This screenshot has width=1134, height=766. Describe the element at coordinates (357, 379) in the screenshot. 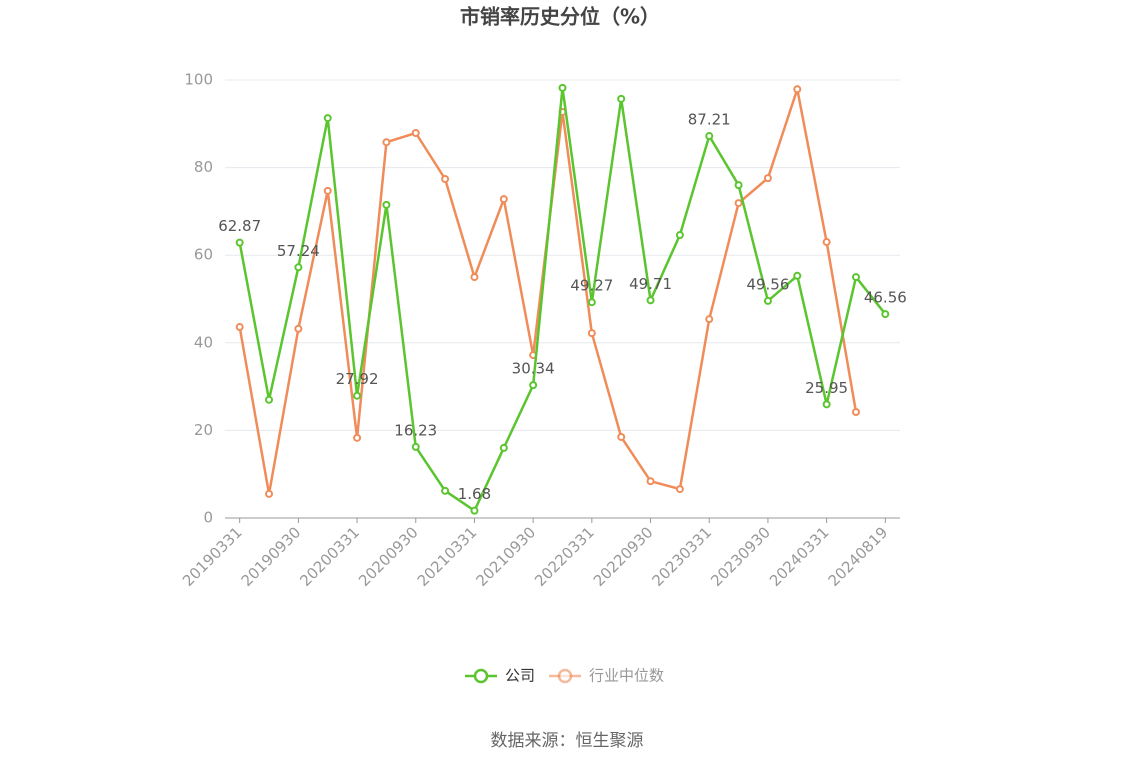

I see `data-label: 27.92` at that location.